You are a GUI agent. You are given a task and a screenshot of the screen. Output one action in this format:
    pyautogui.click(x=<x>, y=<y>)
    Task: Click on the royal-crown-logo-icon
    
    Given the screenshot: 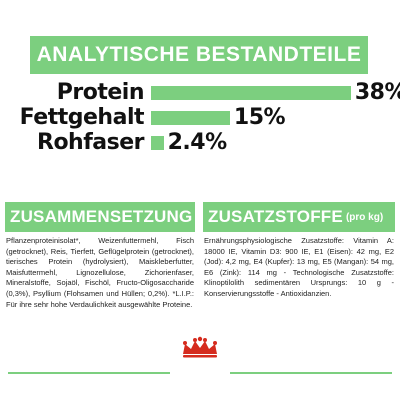 What is the action you would take?
    pyautogui.click(x=200, y=347)
    